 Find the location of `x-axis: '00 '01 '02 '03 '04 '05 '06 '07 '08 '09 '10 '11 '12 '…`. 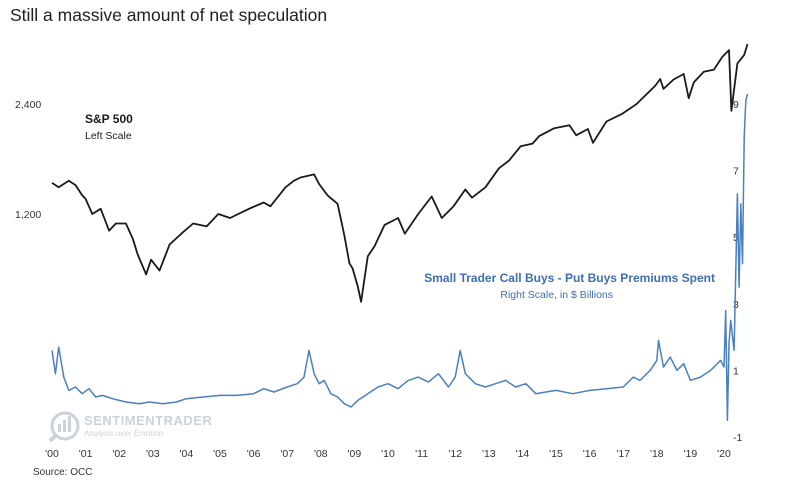

x-axis: '00 '01 '02 '03 '04 '05 '06 '07 '08 '09 '10 '11 '12 '… is located at coordinates (388, 454).